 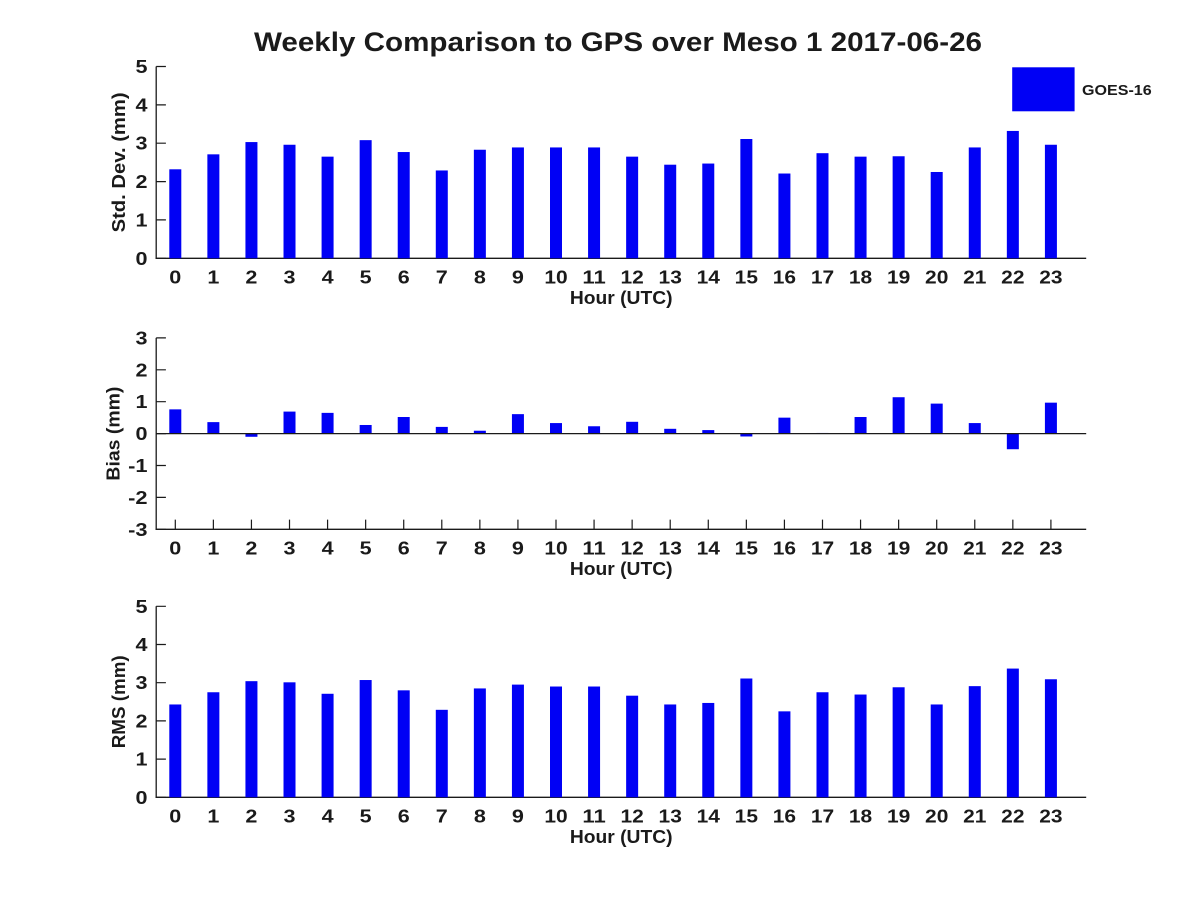 I want to click on svg-text: -1, so click(x=137, y=466).